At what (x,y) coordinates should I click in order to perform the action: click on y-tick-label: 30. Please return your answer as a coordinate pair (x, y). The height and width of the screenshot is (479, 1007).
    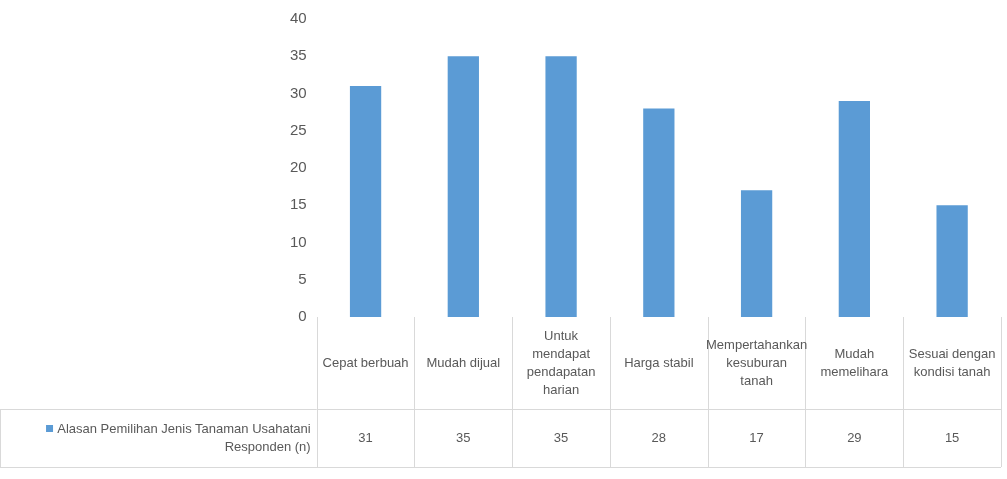
    Looking at the image, I should click on (298, 92).